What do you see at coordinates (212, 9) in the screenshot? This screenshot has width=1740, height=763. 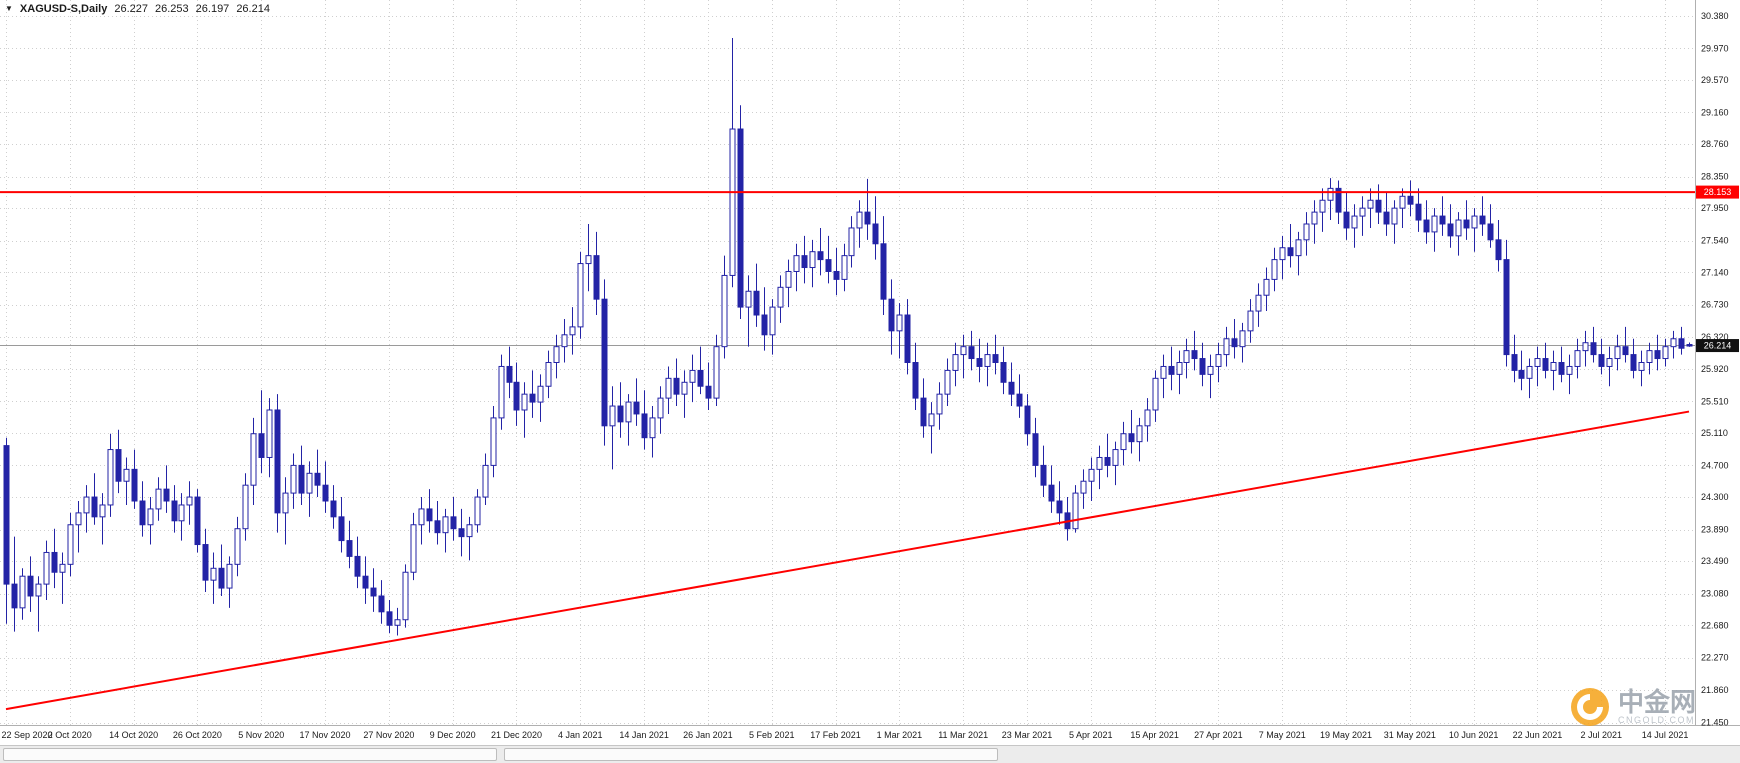 I see `low-value: 26.197` at bounding box center [212, 9].